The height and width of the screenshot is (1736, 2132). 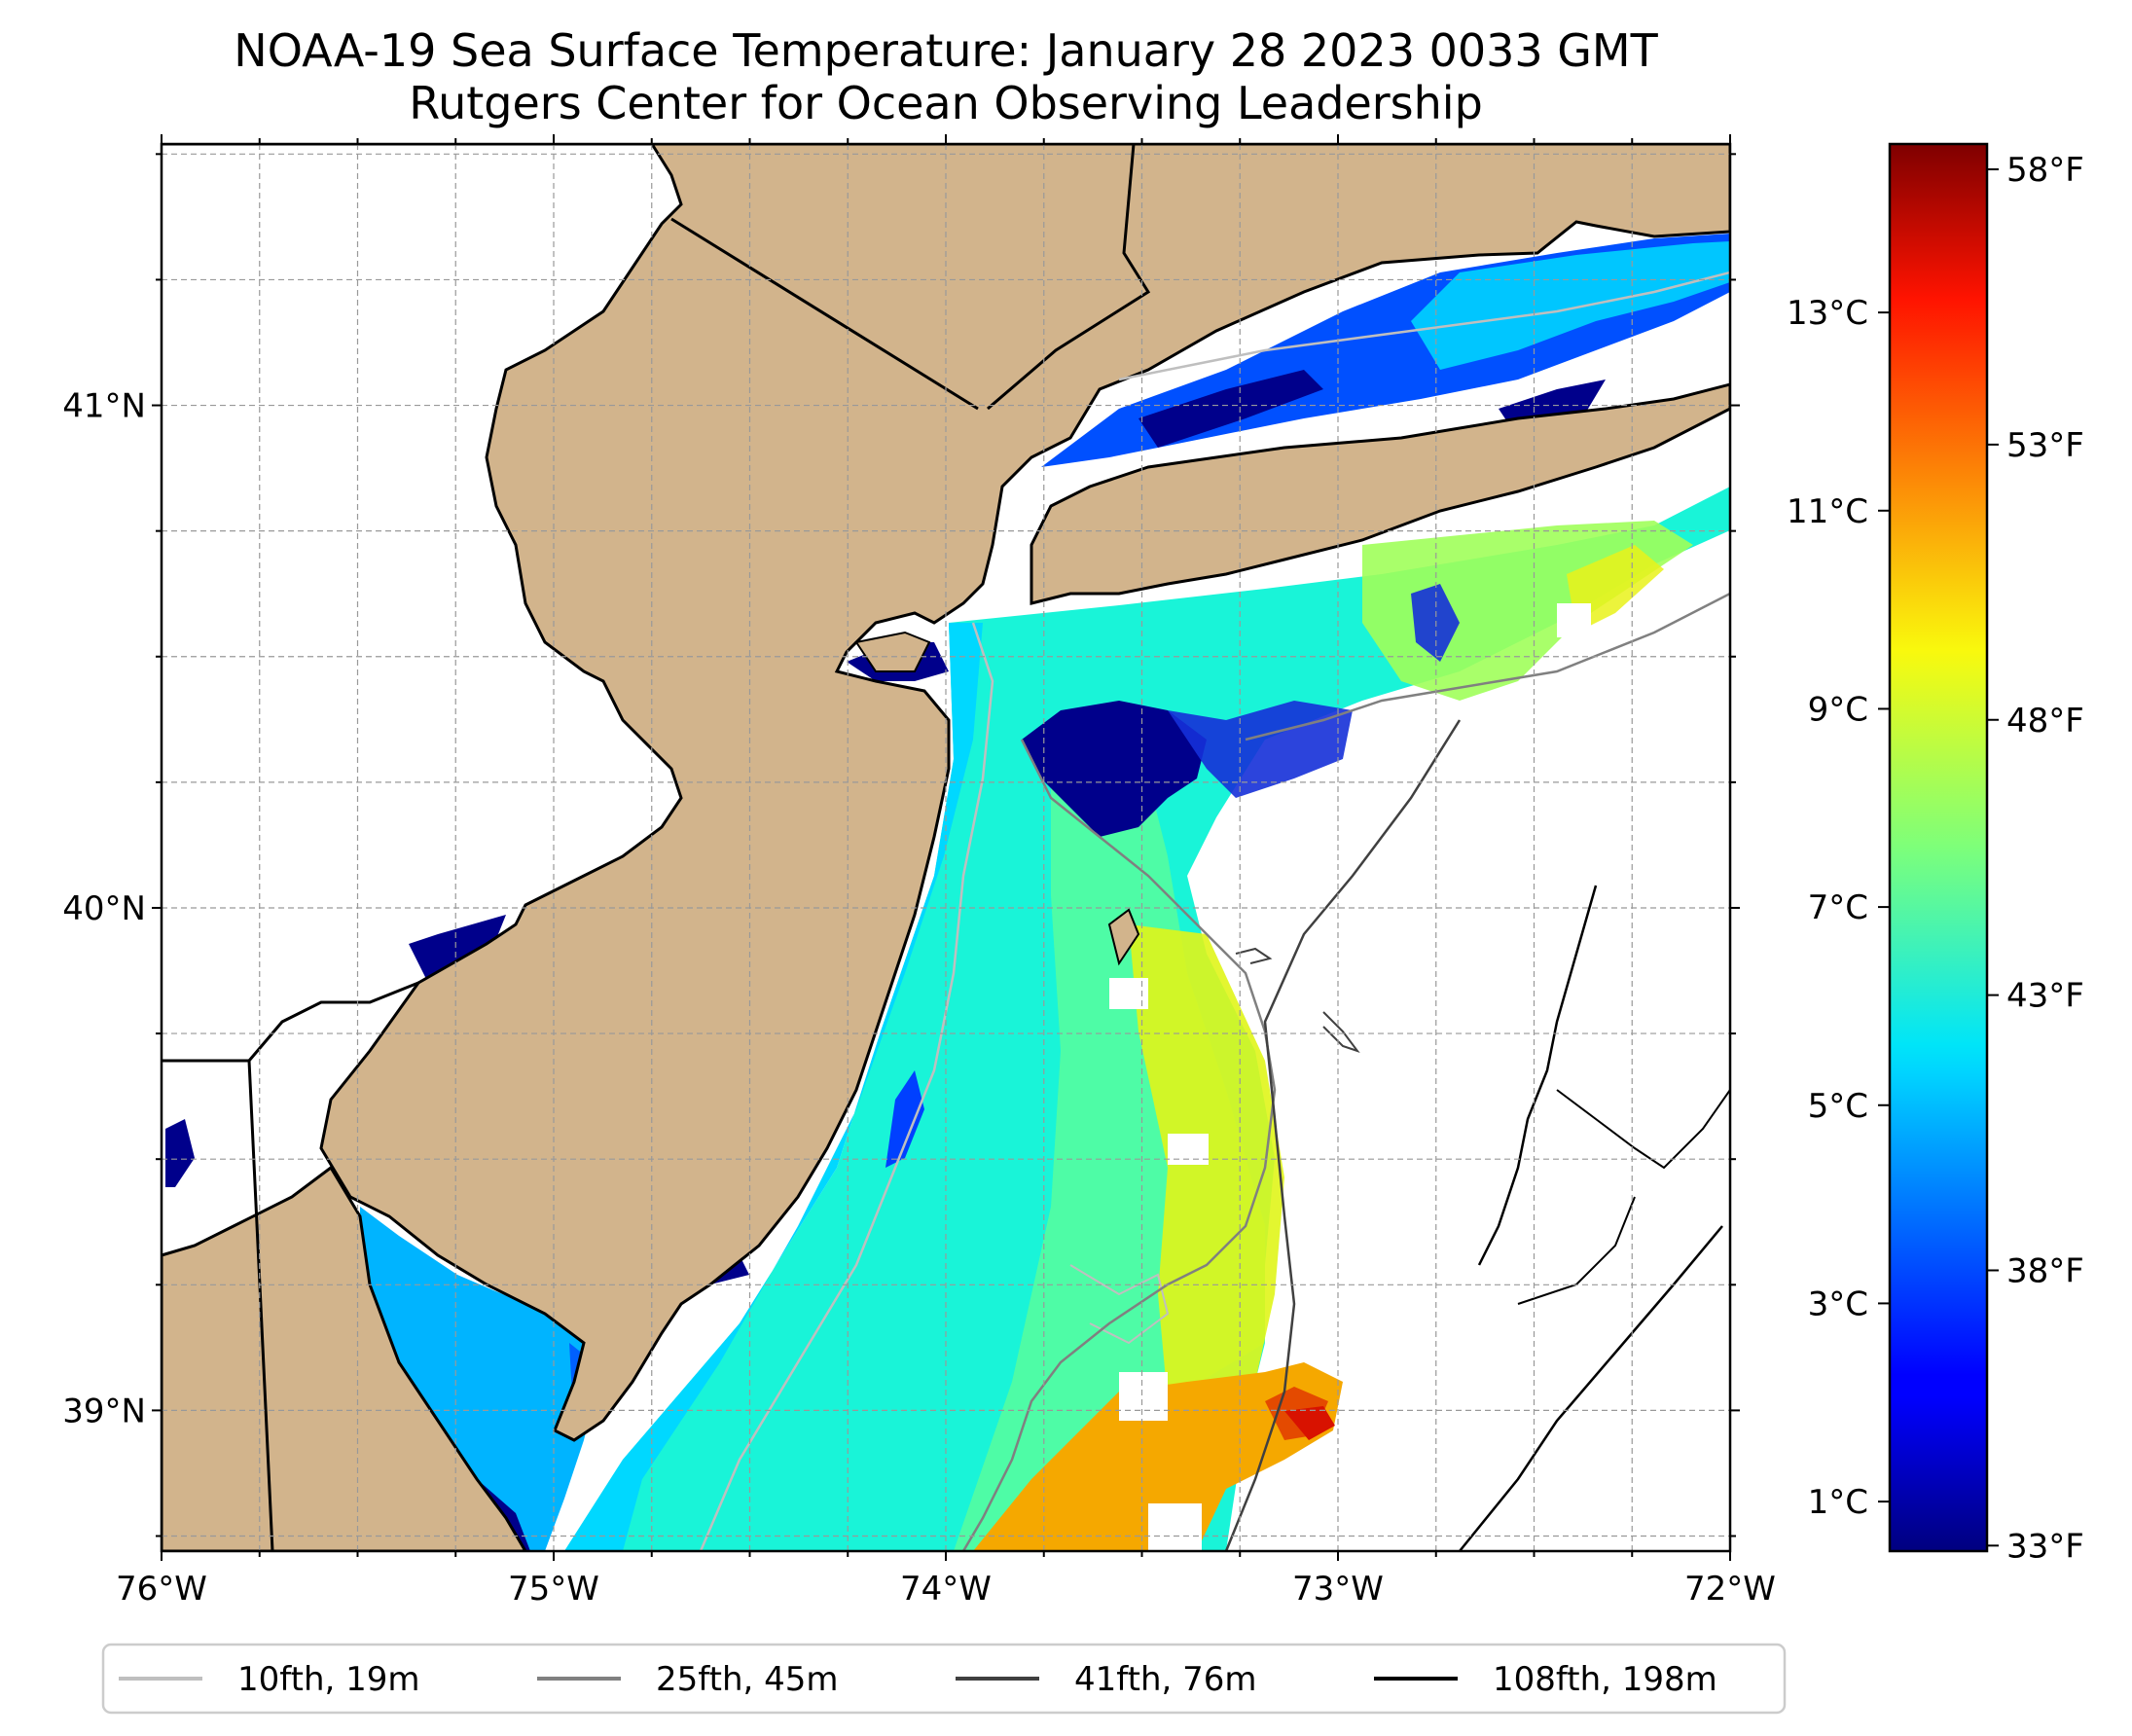 What do you see at coordinates (1838, 710) in the screenshot?
I see `celsius-tick-label: 9°C` at bounding box center [1838, 710].